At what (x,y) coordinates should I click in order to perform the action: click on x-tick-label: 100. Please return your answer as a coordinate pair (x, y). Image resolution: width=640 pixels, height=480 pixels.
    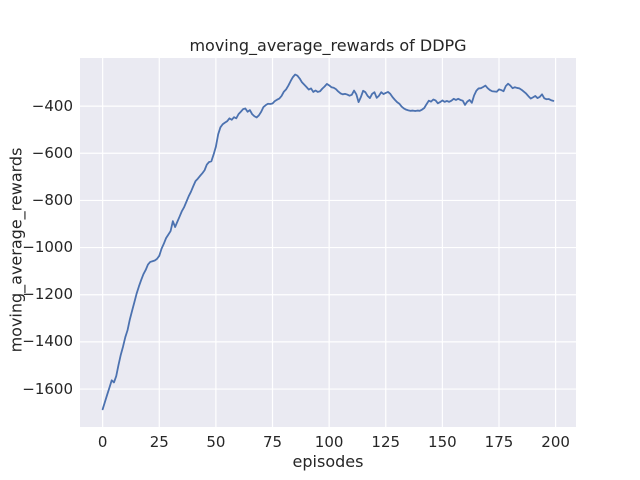
    Looking at the image, I should click on (329, 442).